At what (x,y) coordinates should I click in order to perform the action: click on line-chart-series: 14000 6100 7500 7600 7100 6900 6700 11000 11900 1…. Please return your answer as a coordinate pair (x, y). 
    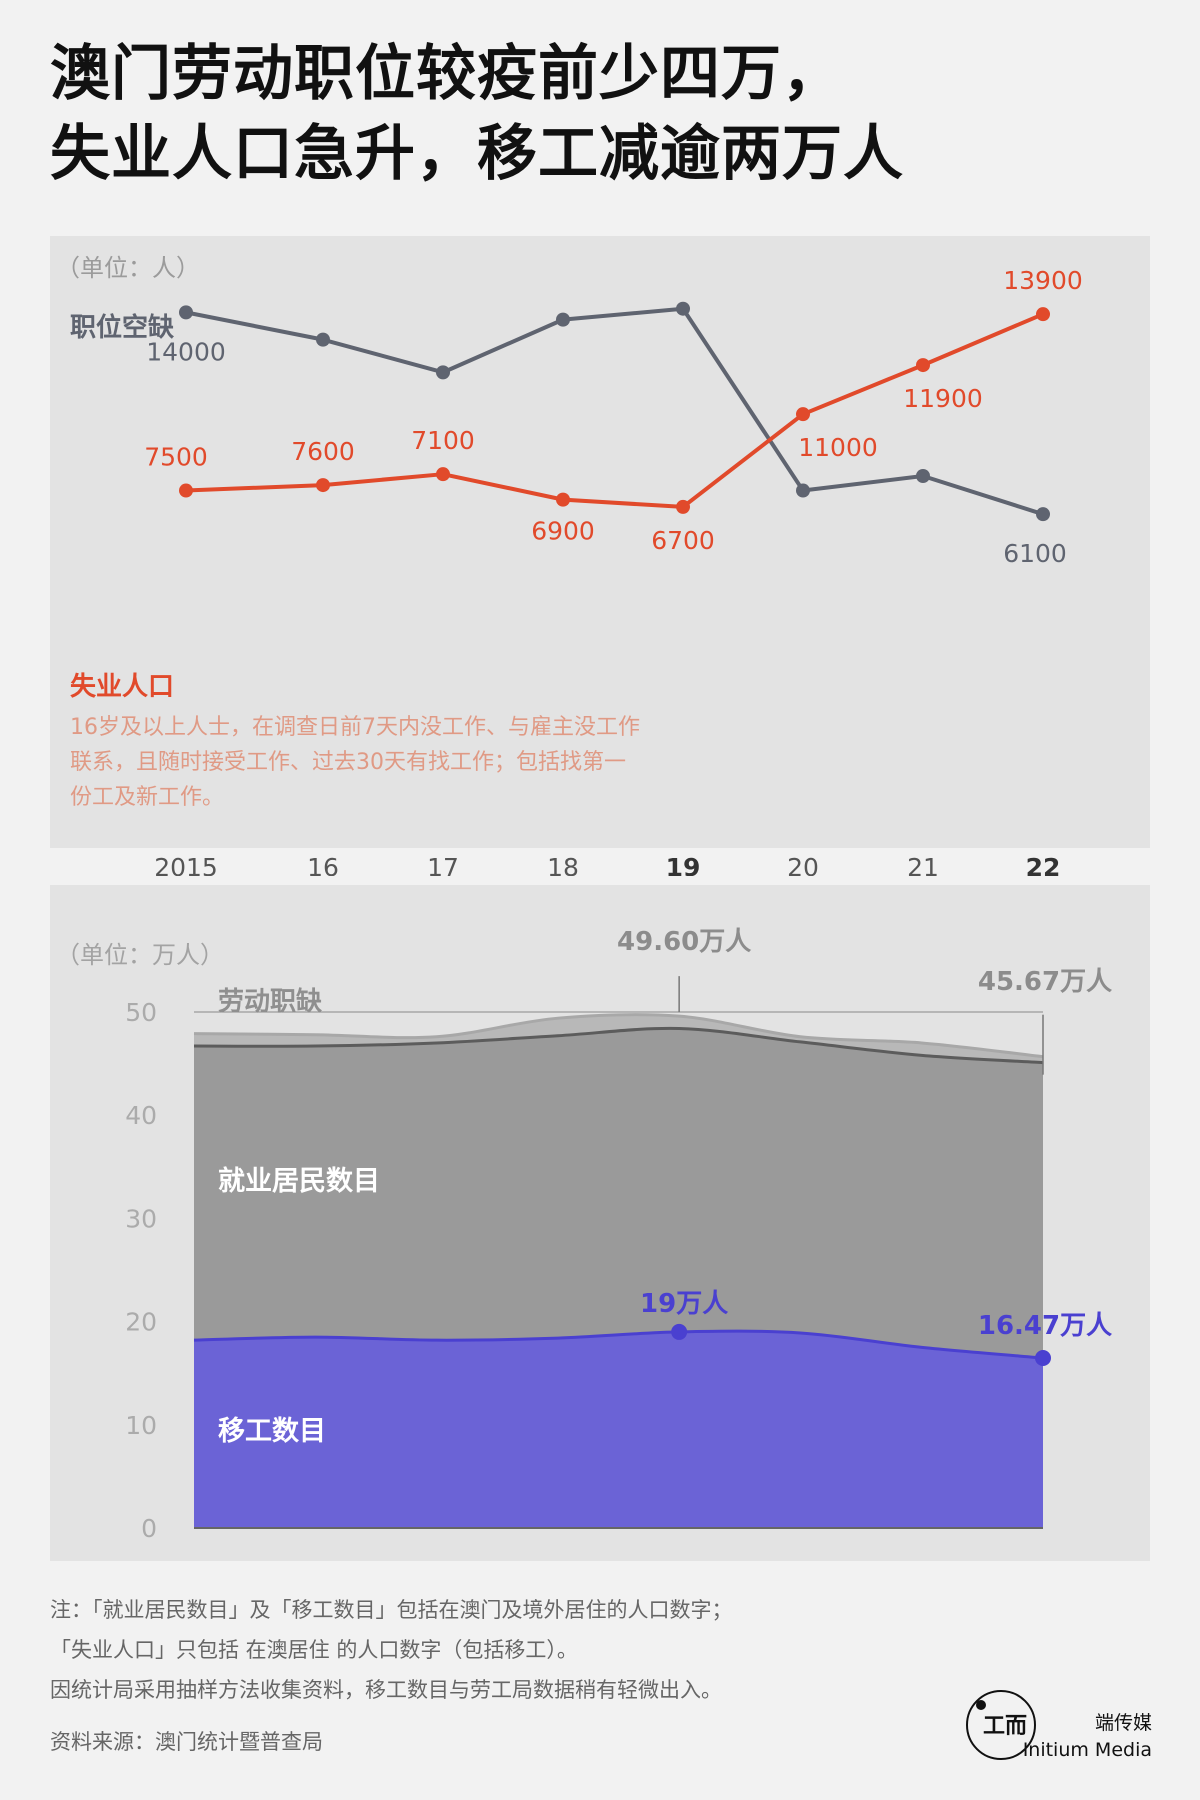
    Looking at the image, I should click on (613, 417).